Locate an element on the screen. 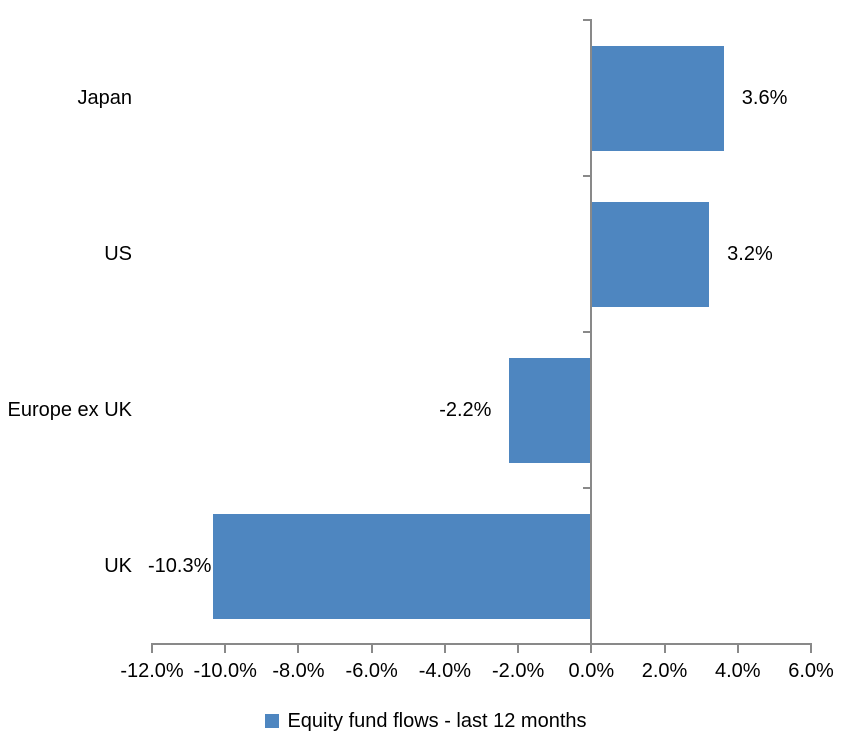  data-label: -2.2% is located at coordinates (465, 410).